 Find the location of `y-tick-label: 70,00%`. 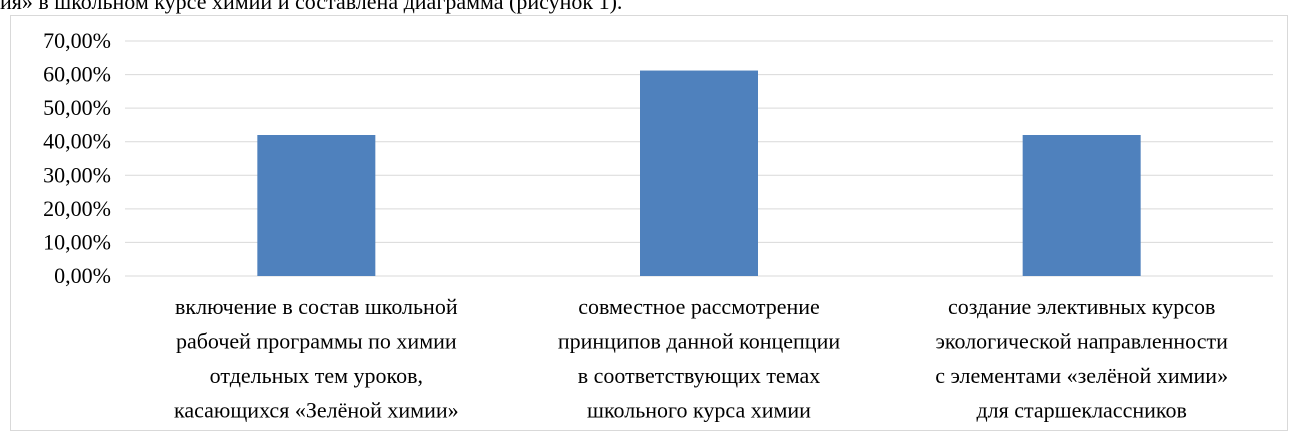

y-tick-label: 70,00% is located at coordinates (77, 40).